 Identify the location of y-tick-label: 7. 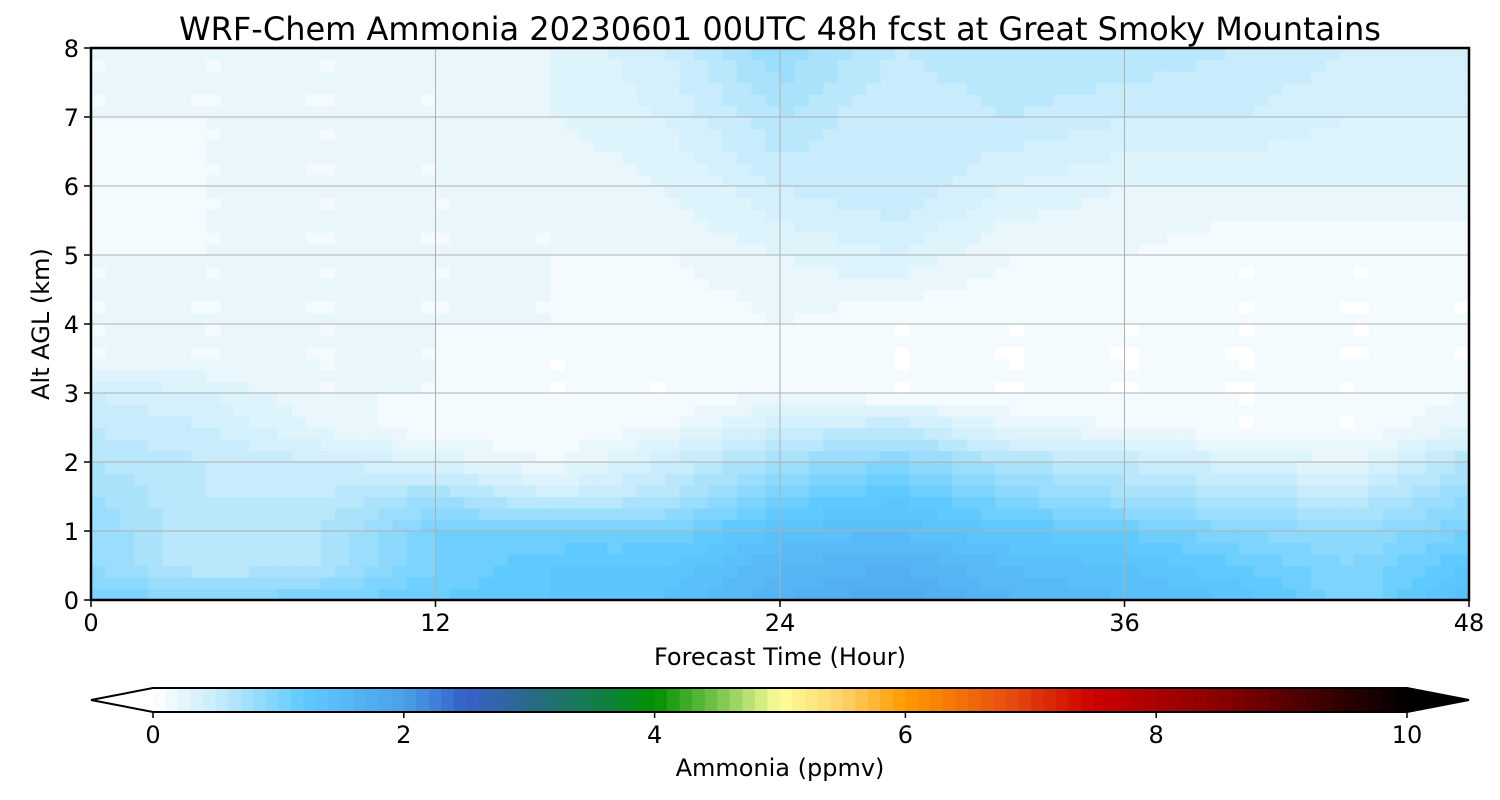
(71, 118).